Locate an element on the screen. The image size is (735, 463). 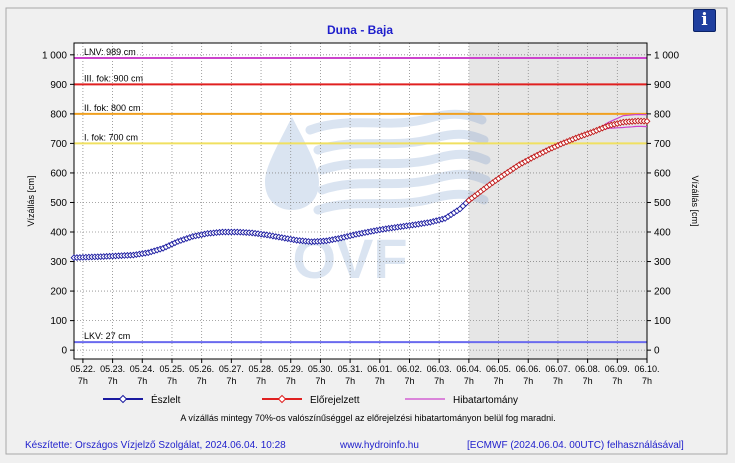
y-tick-label-right: 700 is located at coordinates (662, 144).